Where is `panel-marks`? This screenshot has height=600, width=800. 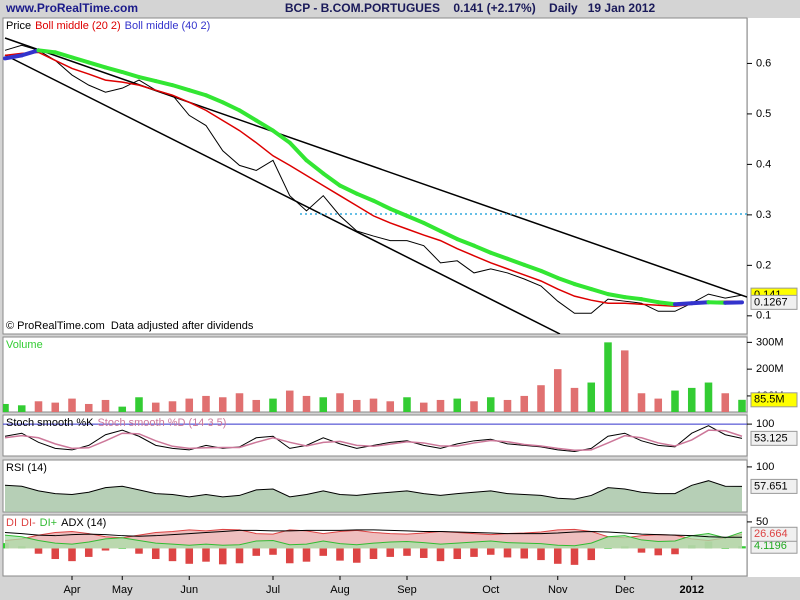
panel-marks is located at coordinates (375, 437).